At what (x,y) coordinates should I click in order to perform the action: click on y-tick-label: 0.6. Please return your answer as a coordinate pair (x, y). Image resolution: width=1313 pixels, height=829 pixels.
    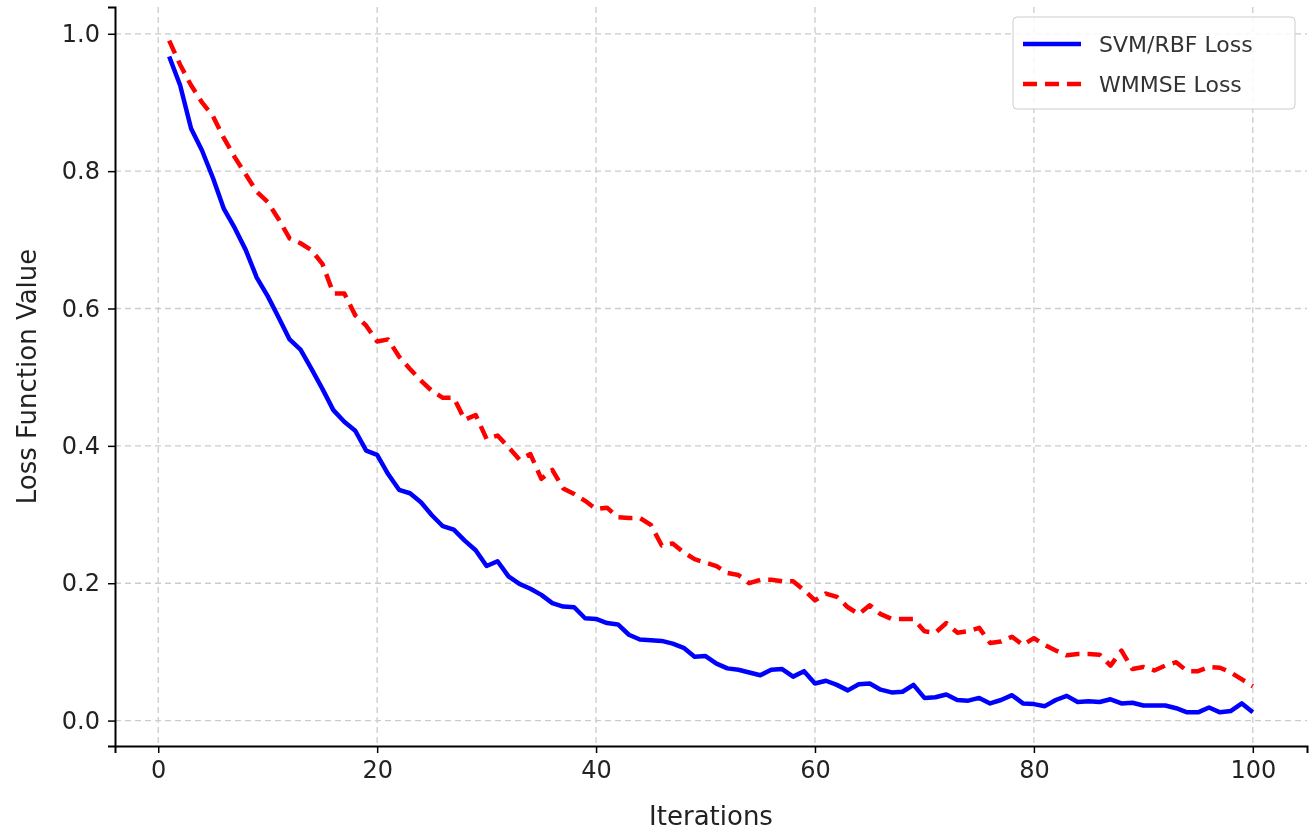
    Looking at the image, I should click on (80, 308).